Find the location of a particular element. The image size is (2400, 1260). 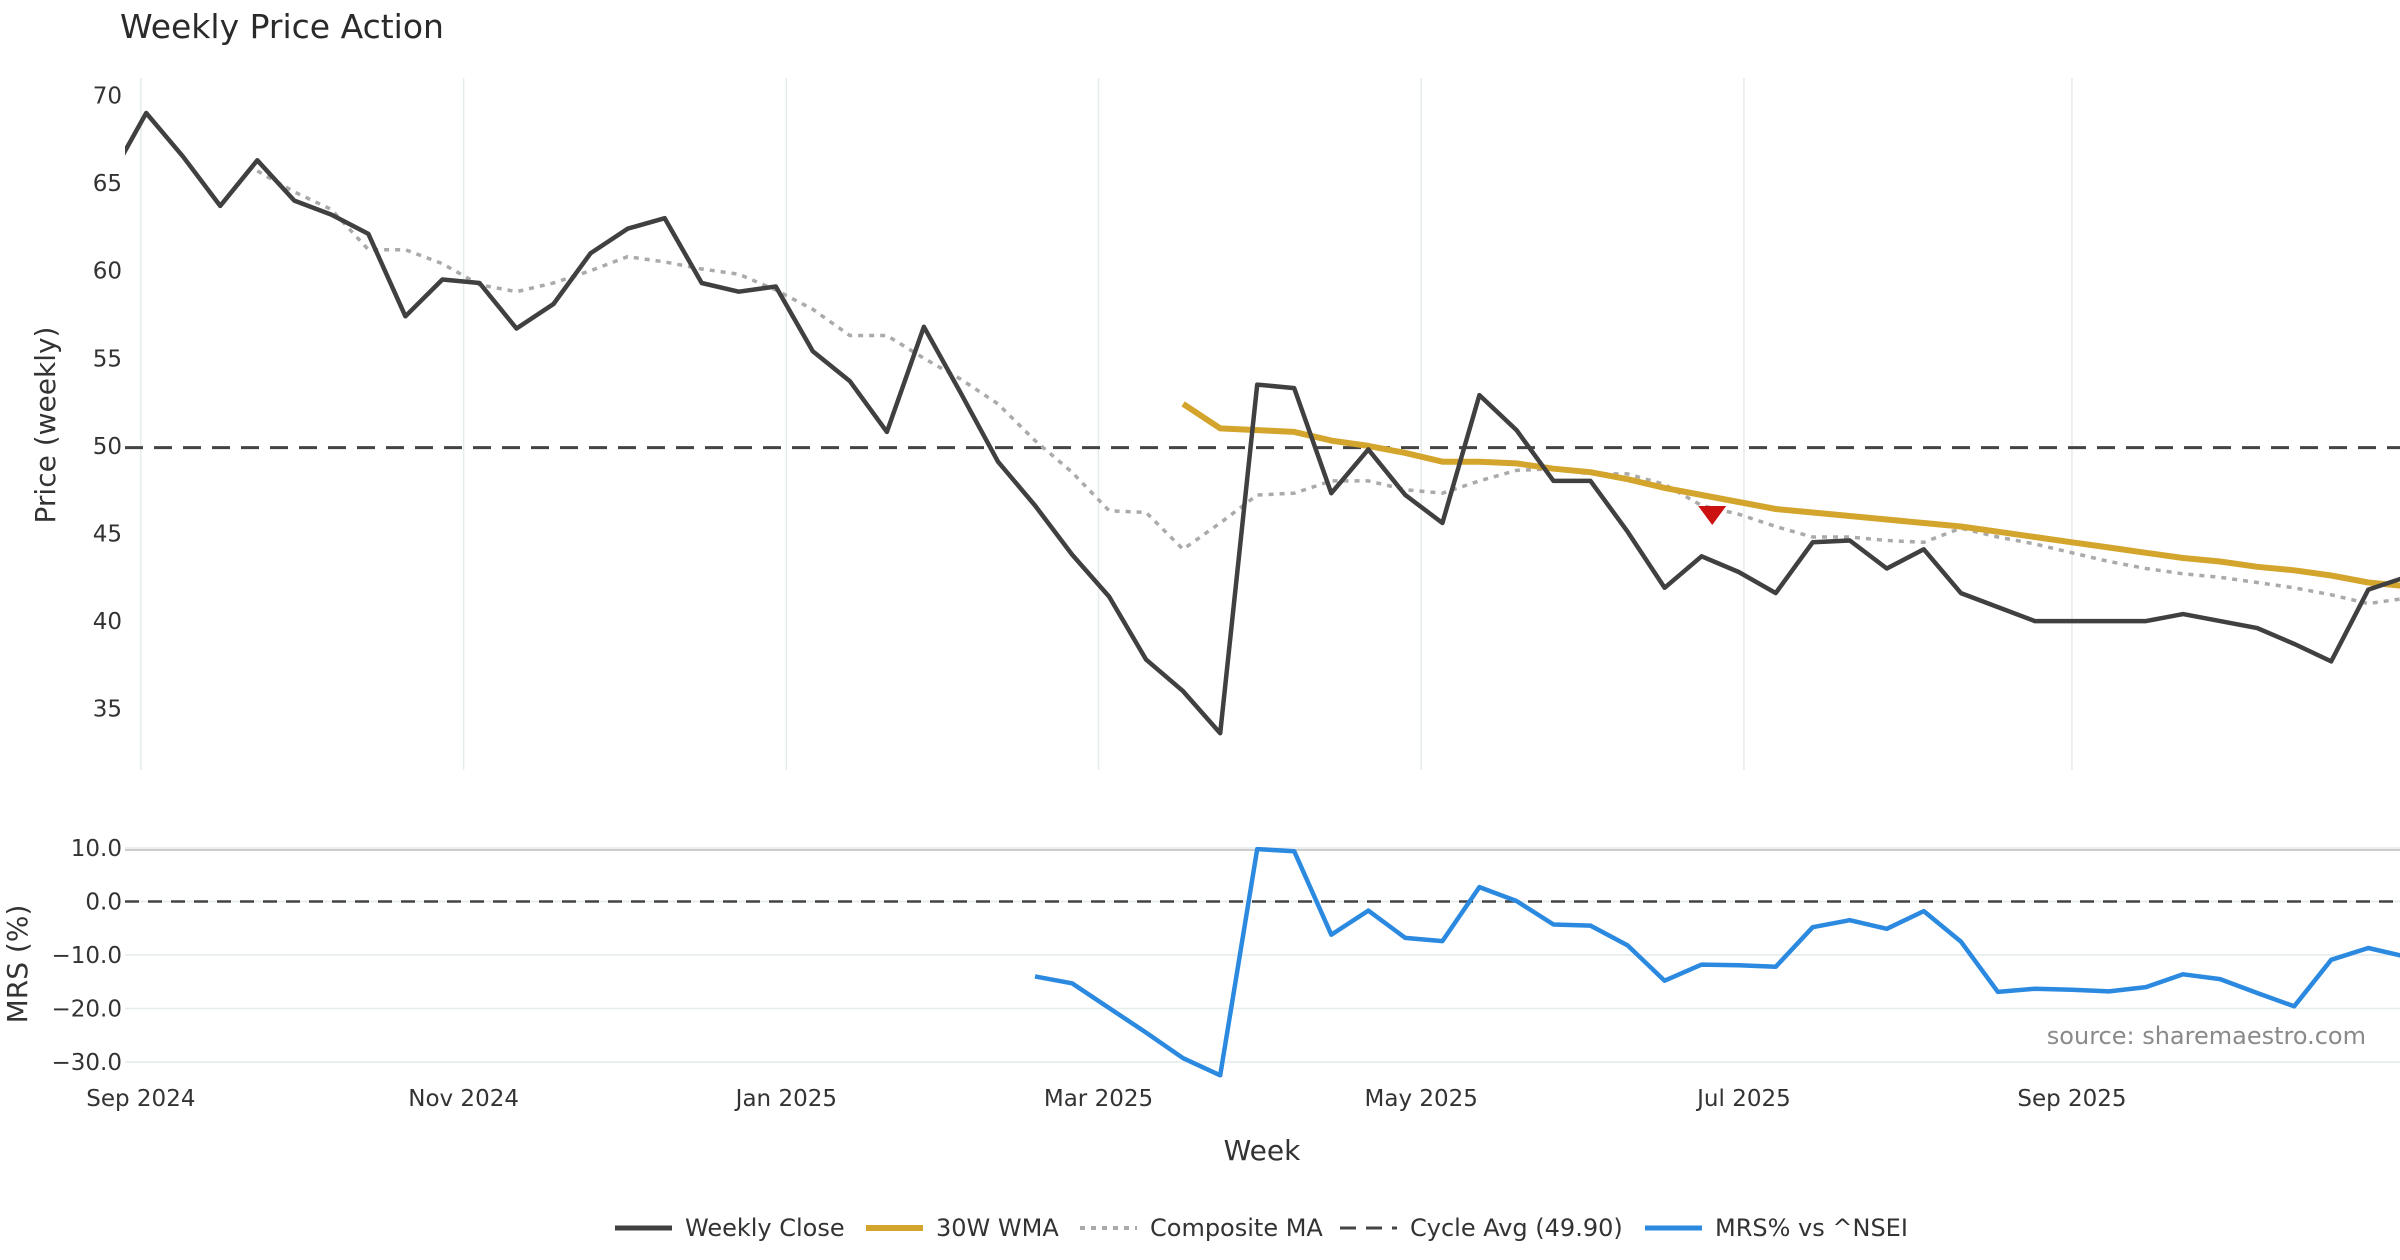

mrs-y-tick-label: 0.0 is located at coordinates (103, 903).